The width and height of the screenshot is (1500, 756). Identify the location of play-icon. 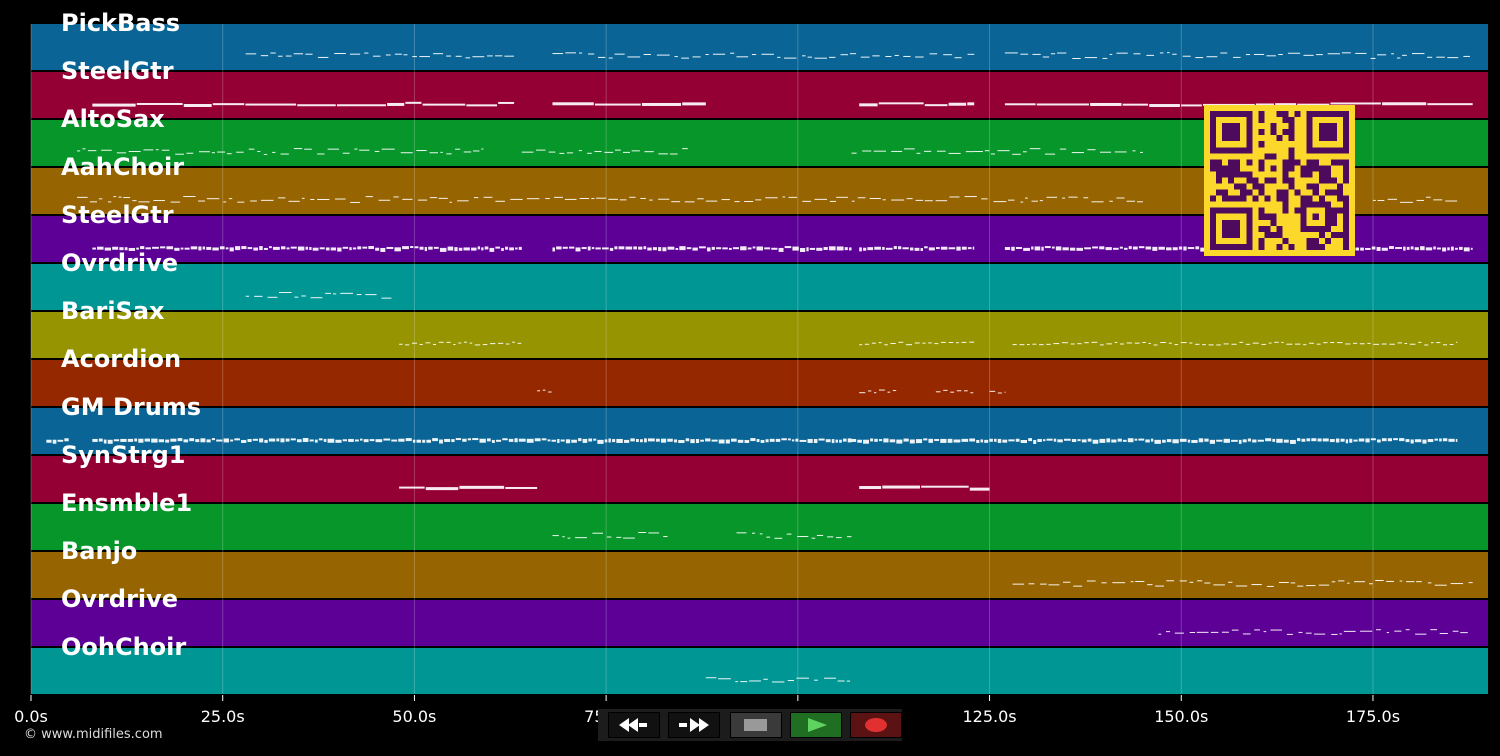
(817, 725).